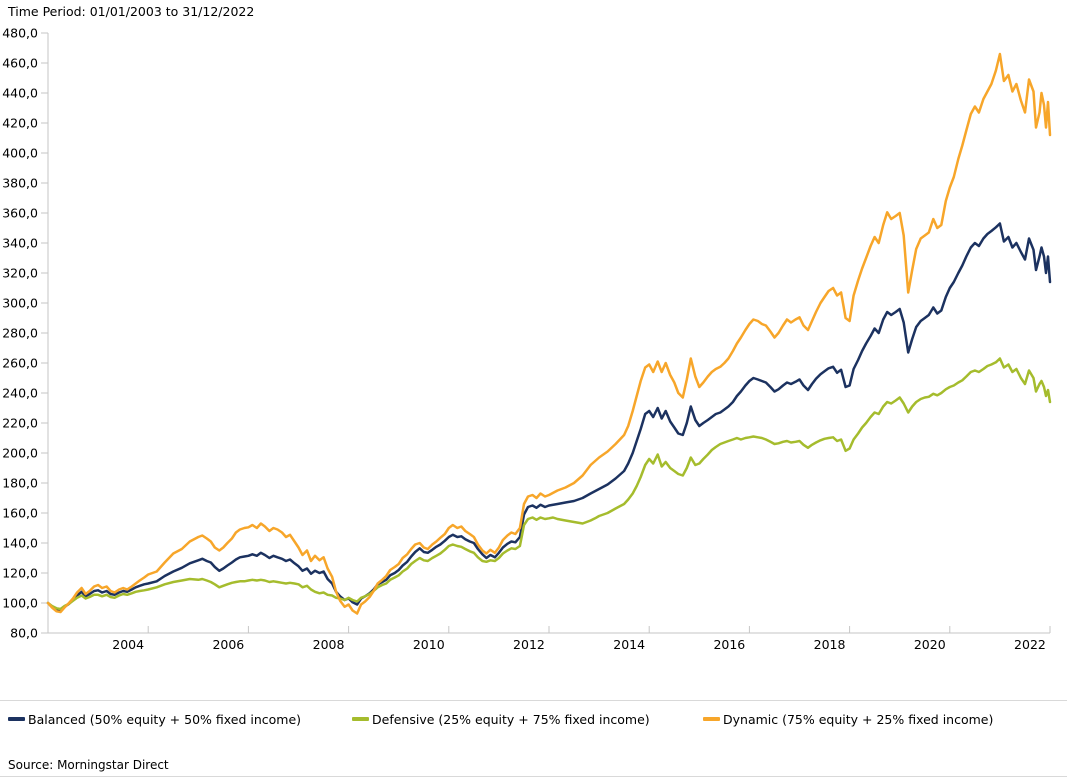 This screenshot has height=783, width=1067. I want to click on legend-swatch-dynamic, so click(711, 719).